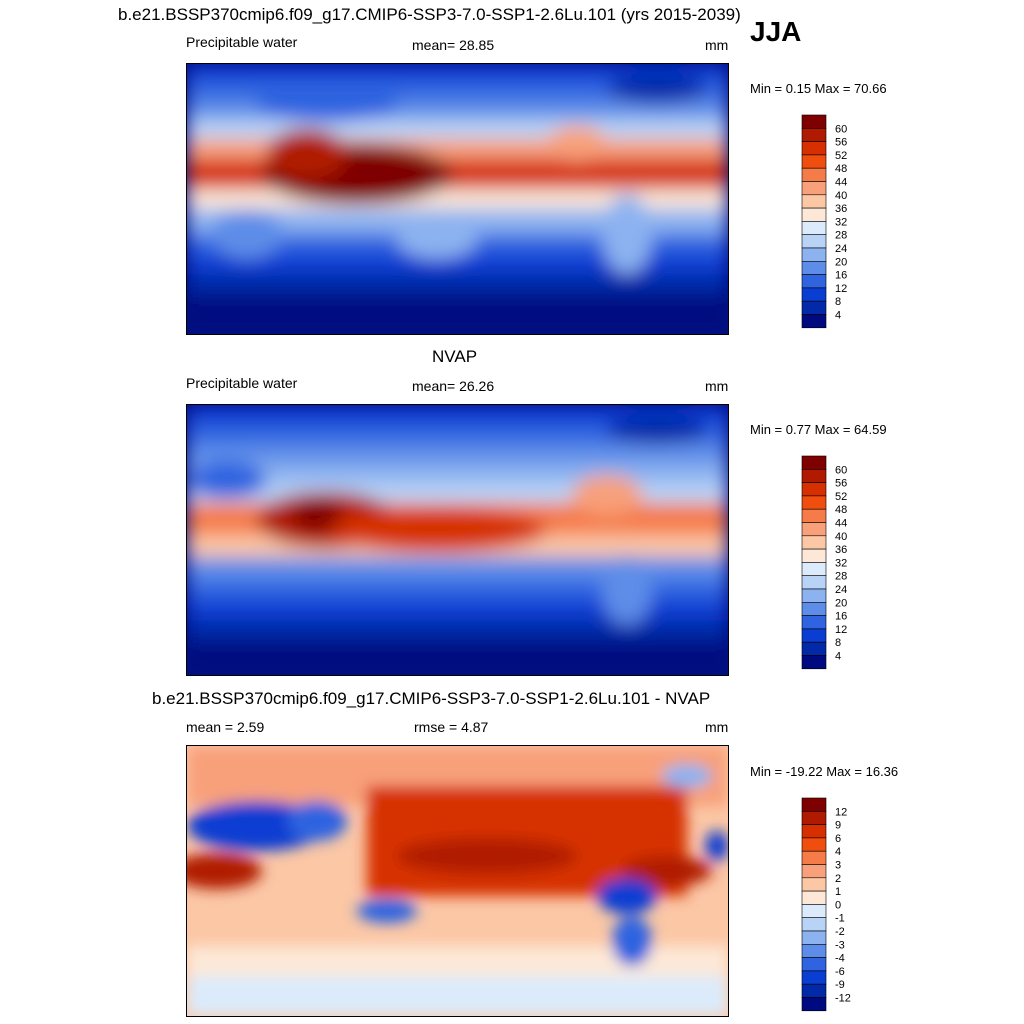 Image resolution: width=1024 pixels, height=1024 pixels. What do you see at coordinates (840, 972) in the screenshot?
I see `colorbar-tick-label: -6` at bounding box center [840, 972].